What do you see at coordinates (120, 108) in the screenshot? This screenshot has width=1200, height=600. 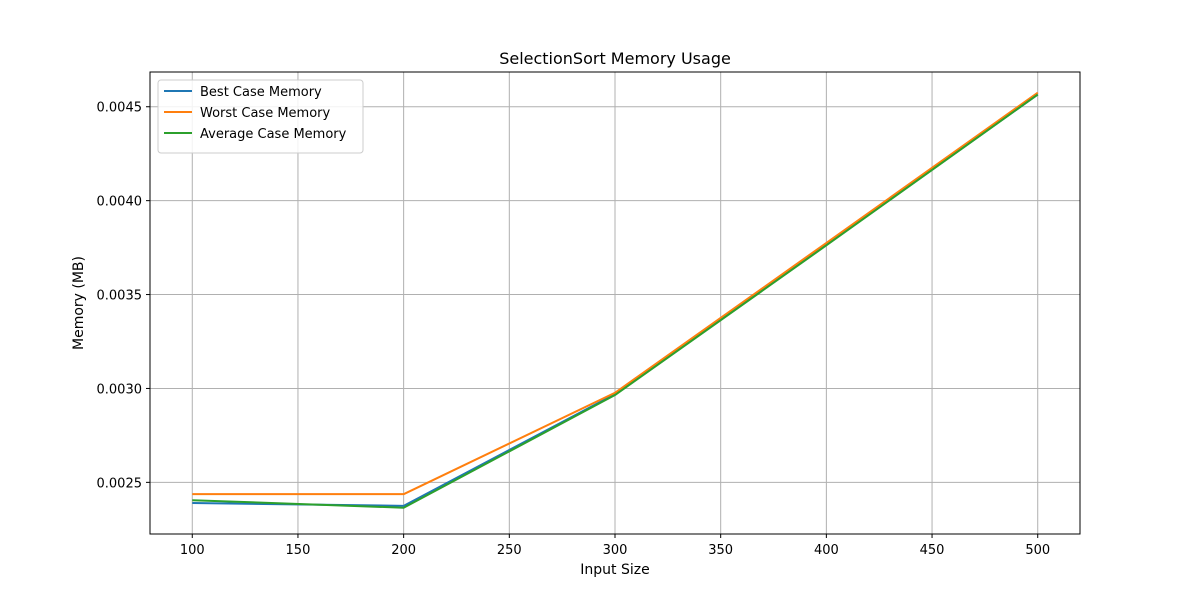 I see `y-tick-label: 0.0045` at bounding box center [120, 108].